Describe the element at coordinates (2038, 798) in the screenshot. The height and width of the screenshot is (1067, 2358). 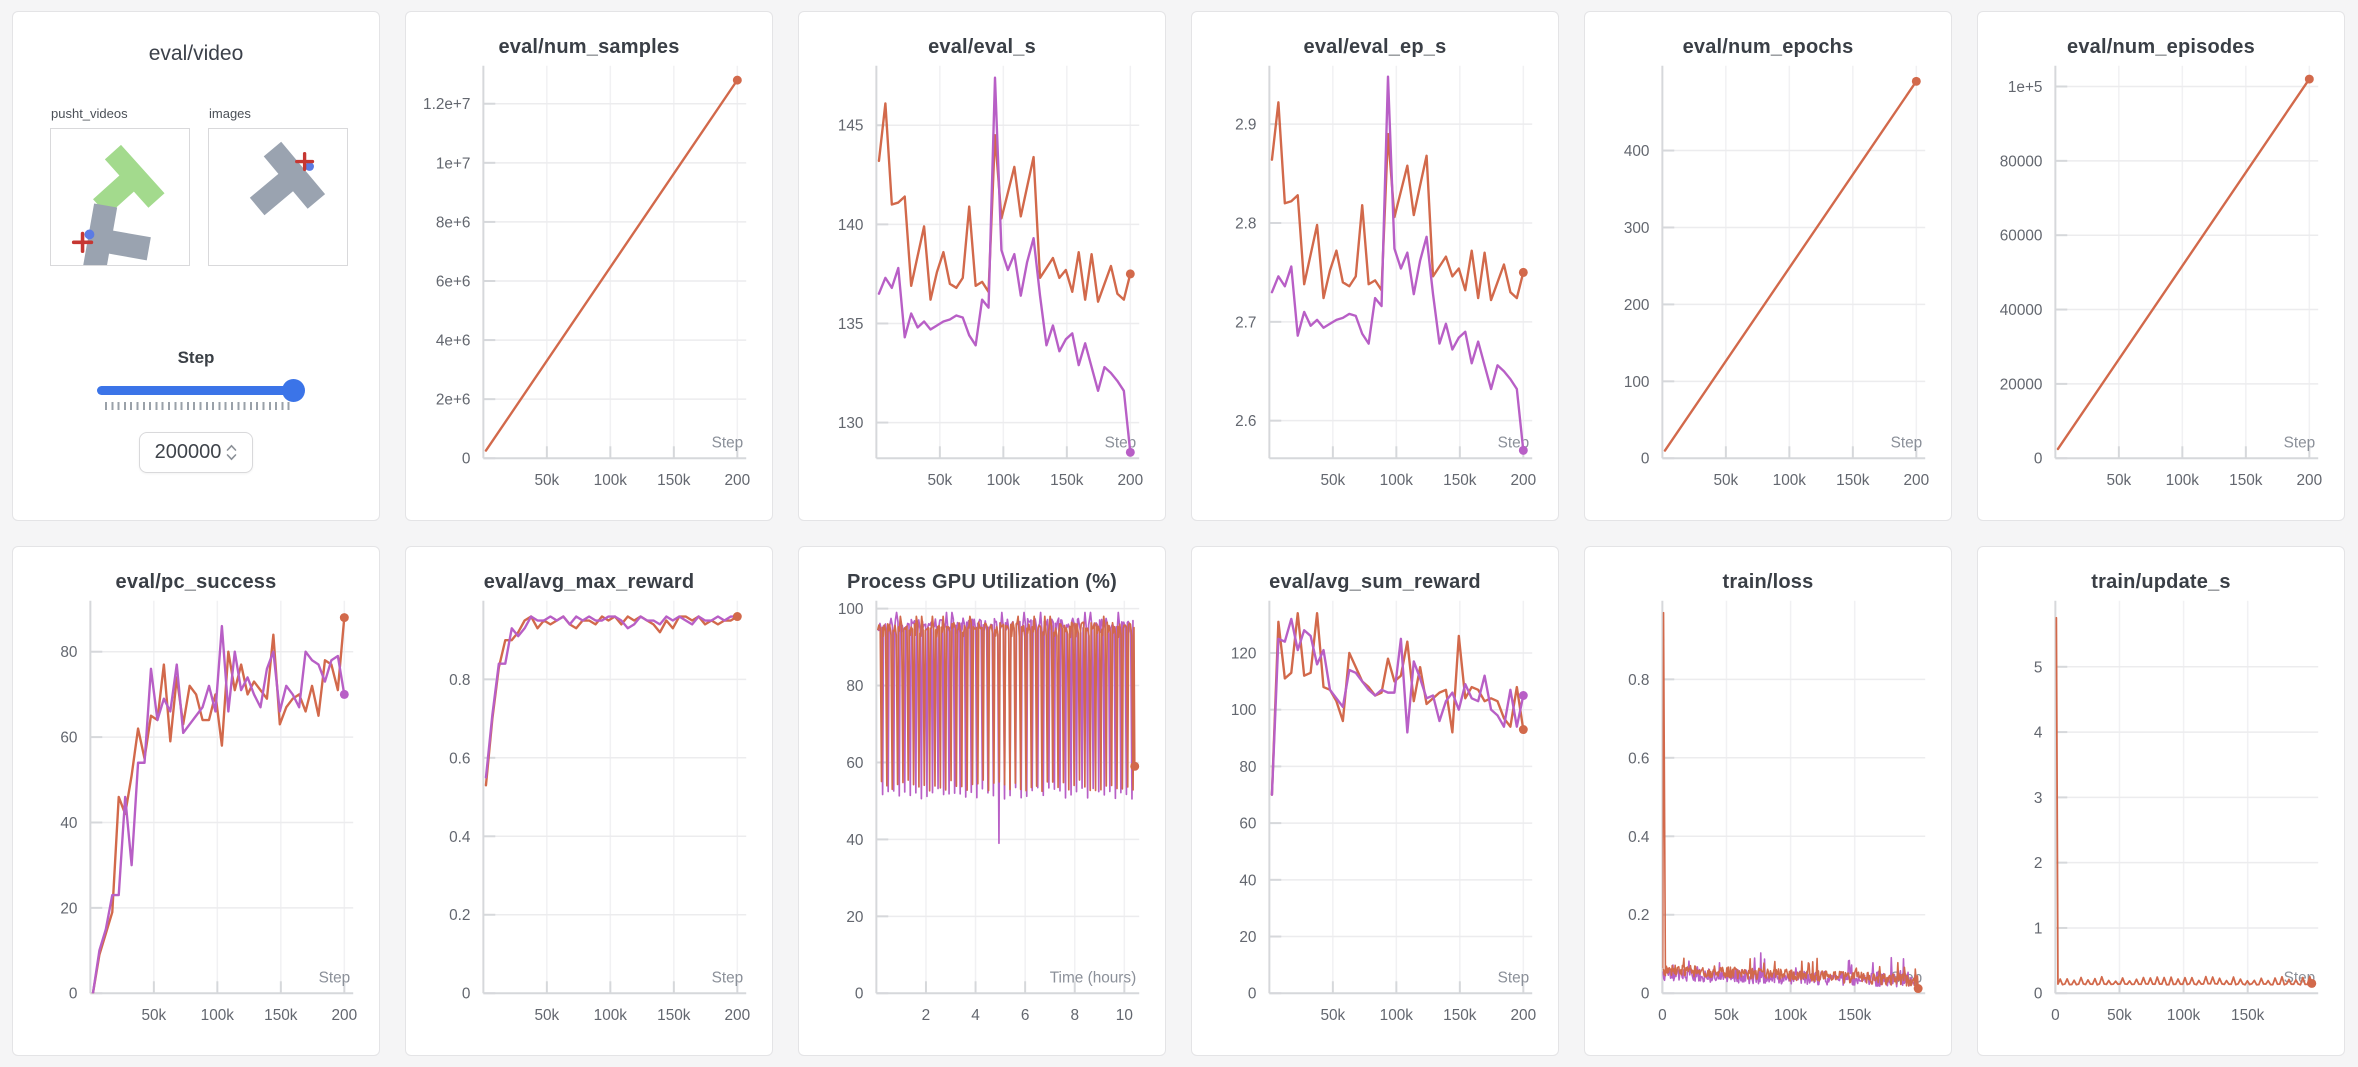
I see `svg-text: 3` at that location.